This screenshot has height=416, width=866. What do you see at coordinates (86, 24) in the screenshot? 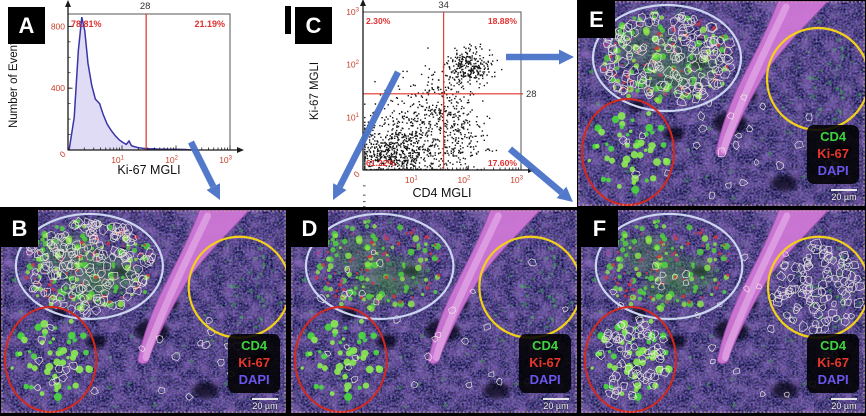
I see `svg-text: 78.81%` at bounding box center [86, 24].